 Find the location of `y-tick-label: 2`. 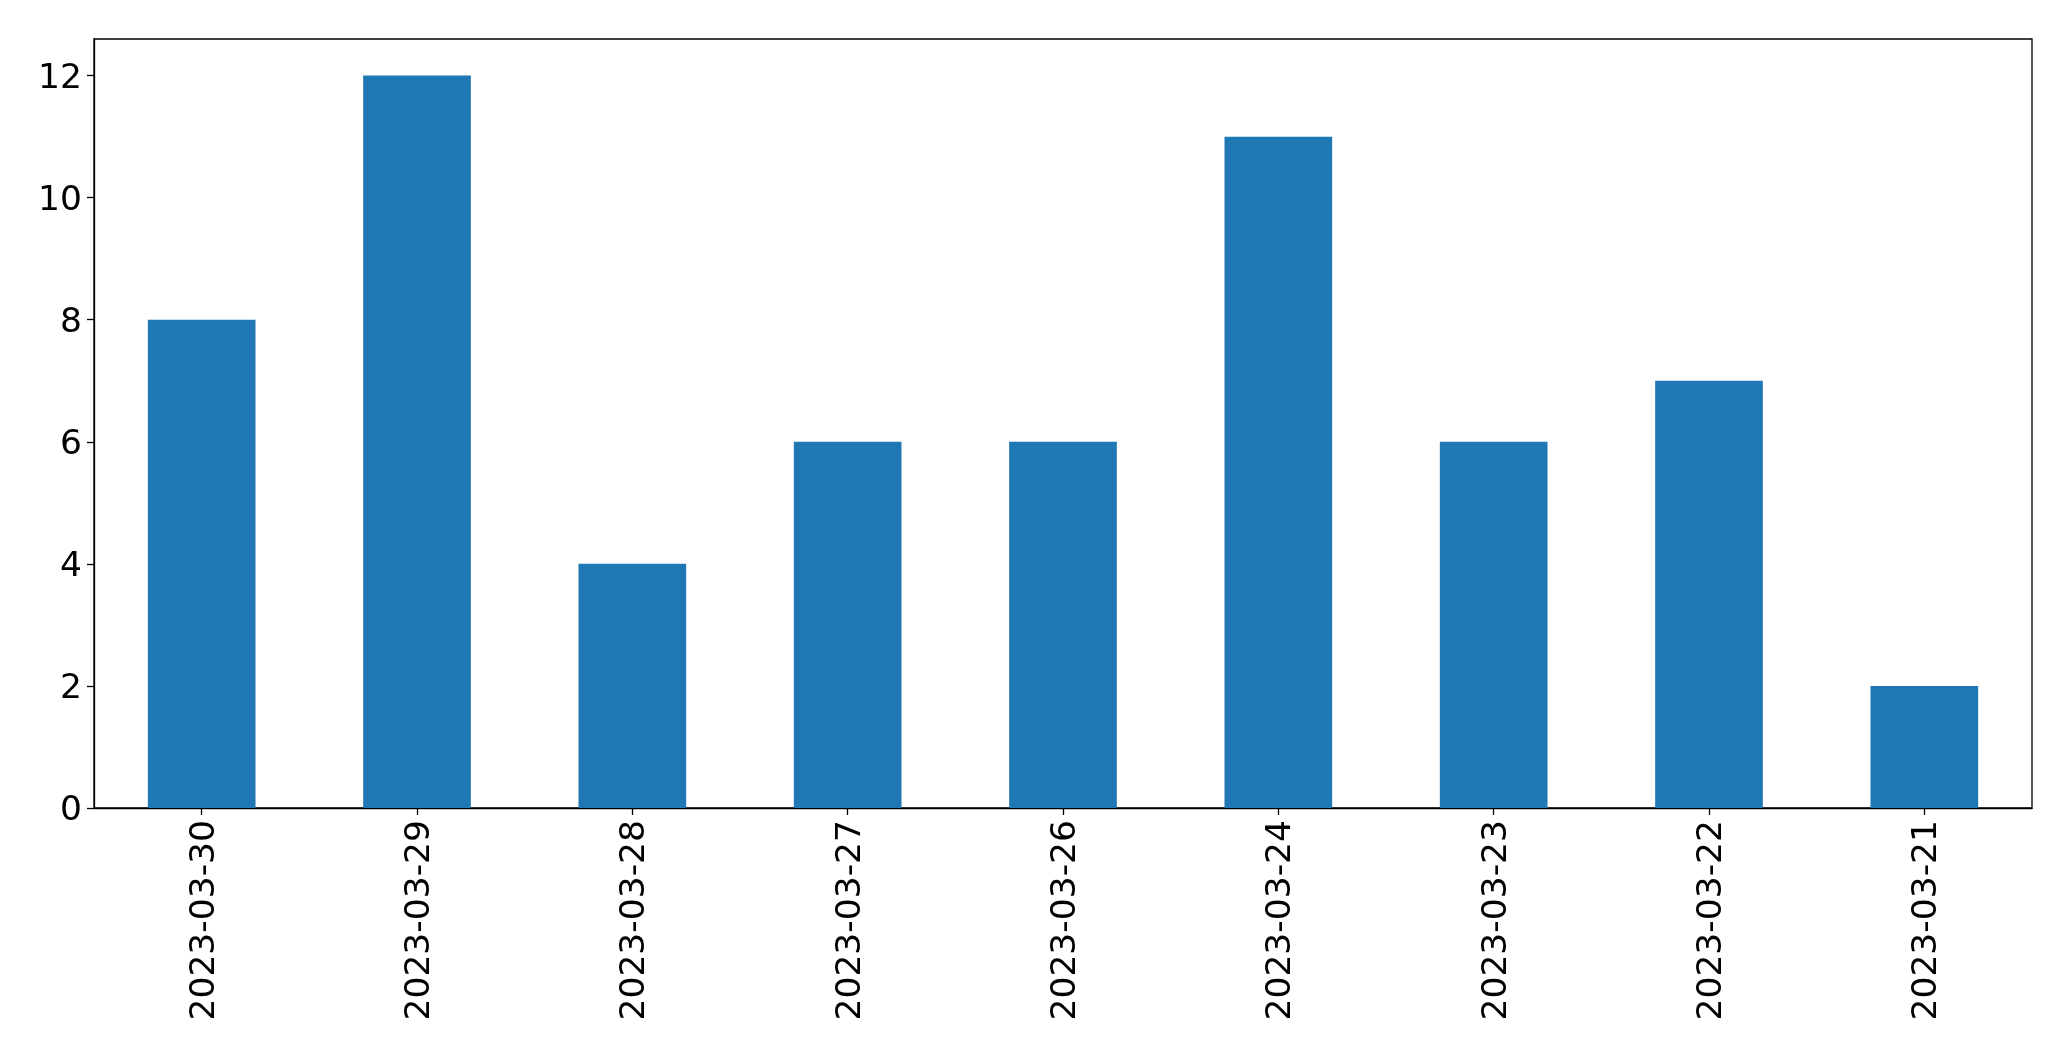

y-tick-label: 2 is located at coordinates (71, 685).